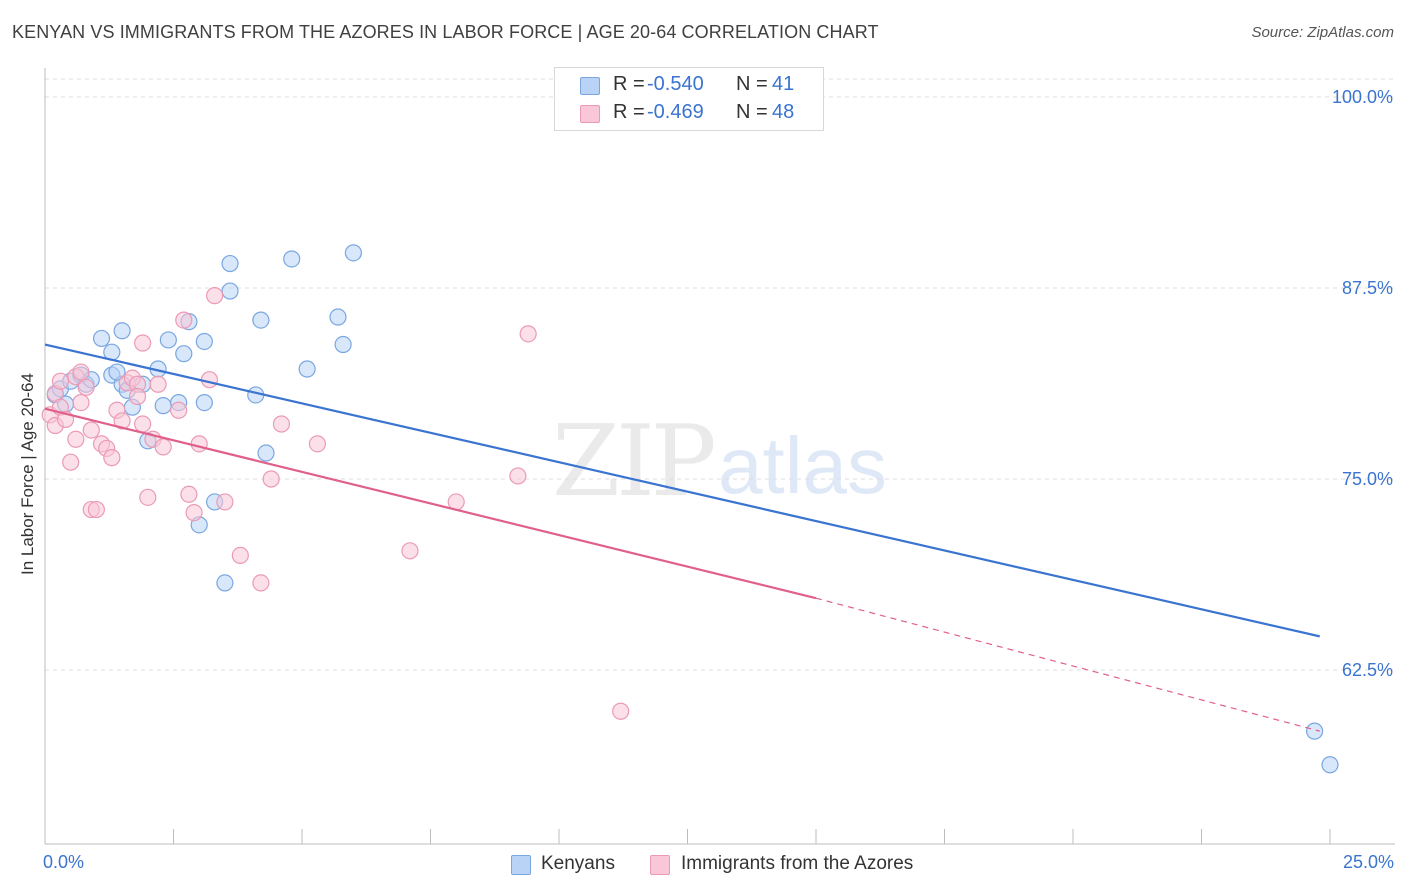 The width and height of the screenshot is (1406, 892). What do you see at coordinates (1362, 97) in the screenshot?
I see `y-tick-label: 100.0%` at bounding box center [1362, 97].